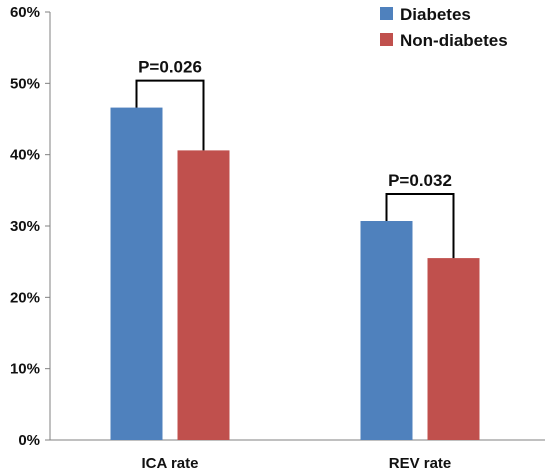 The image size is (550, 475). Describe the element at coordinates (420, 180) in the screenshot. I see `p-value-label: P=0.032` at that location.